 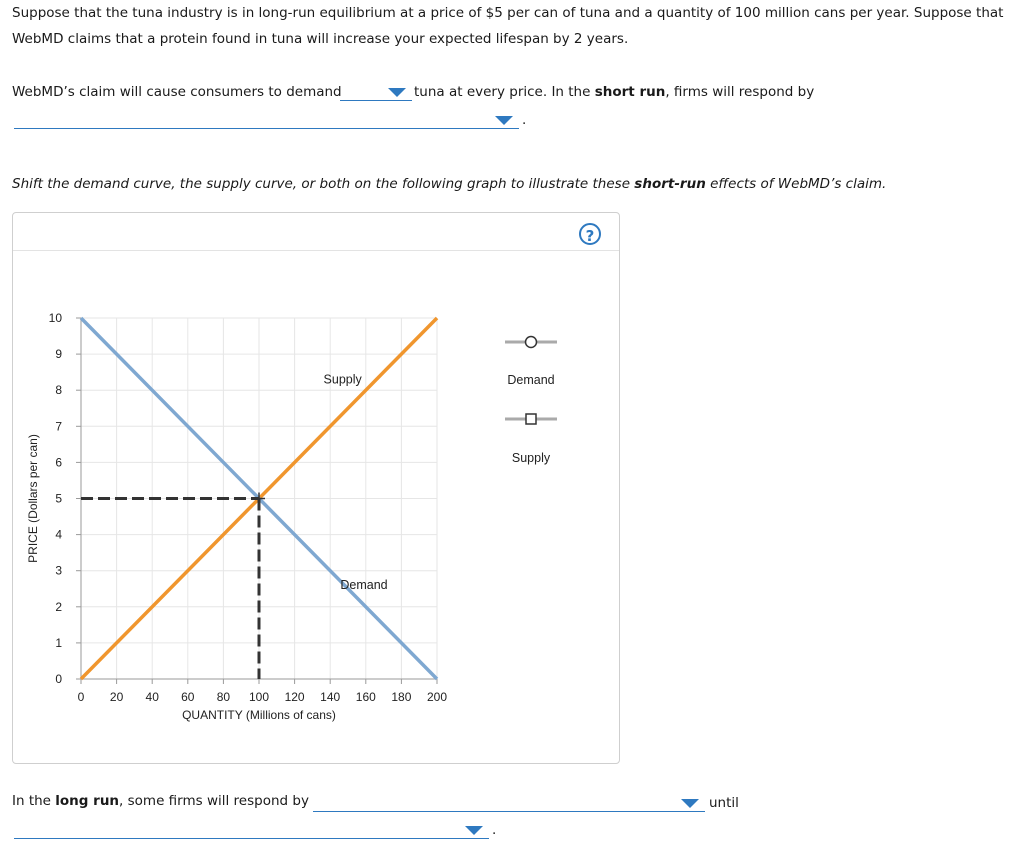 I want to click on x-tick-label: 160, so click(x=366, y=697).